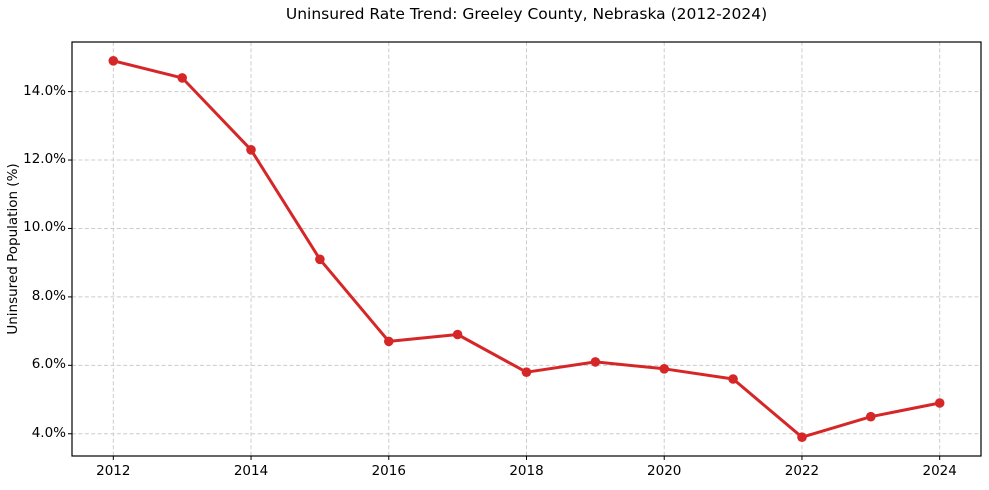 This screenshot has width=989, height=490. What do you see at coordinates (44, 227) in the screenshot?
I see `y-tick-label: 10.0%` at bounding box center [44, 227].